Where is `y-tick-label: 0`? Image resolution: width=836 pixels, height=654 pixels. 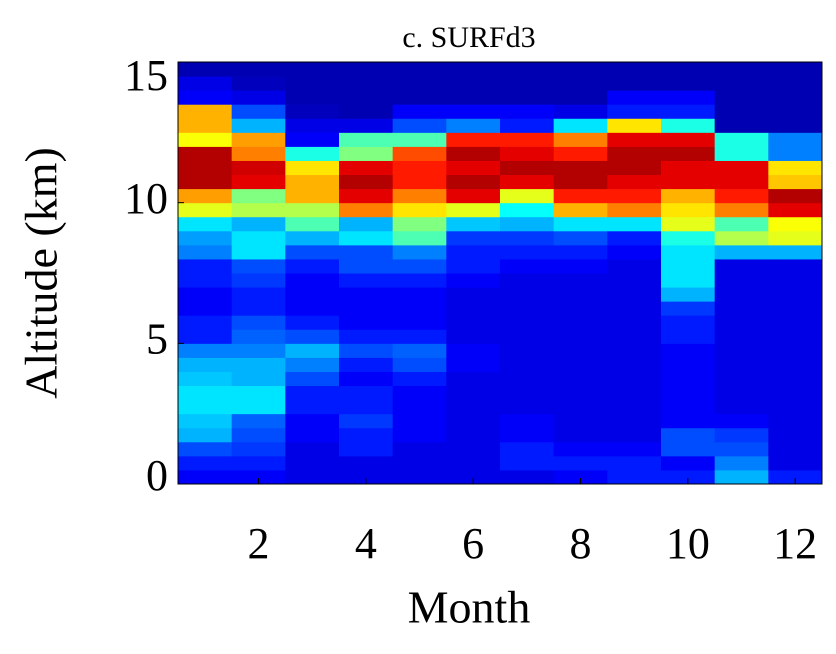 y-tick-label: 0 is located at coordinates (157, 475).